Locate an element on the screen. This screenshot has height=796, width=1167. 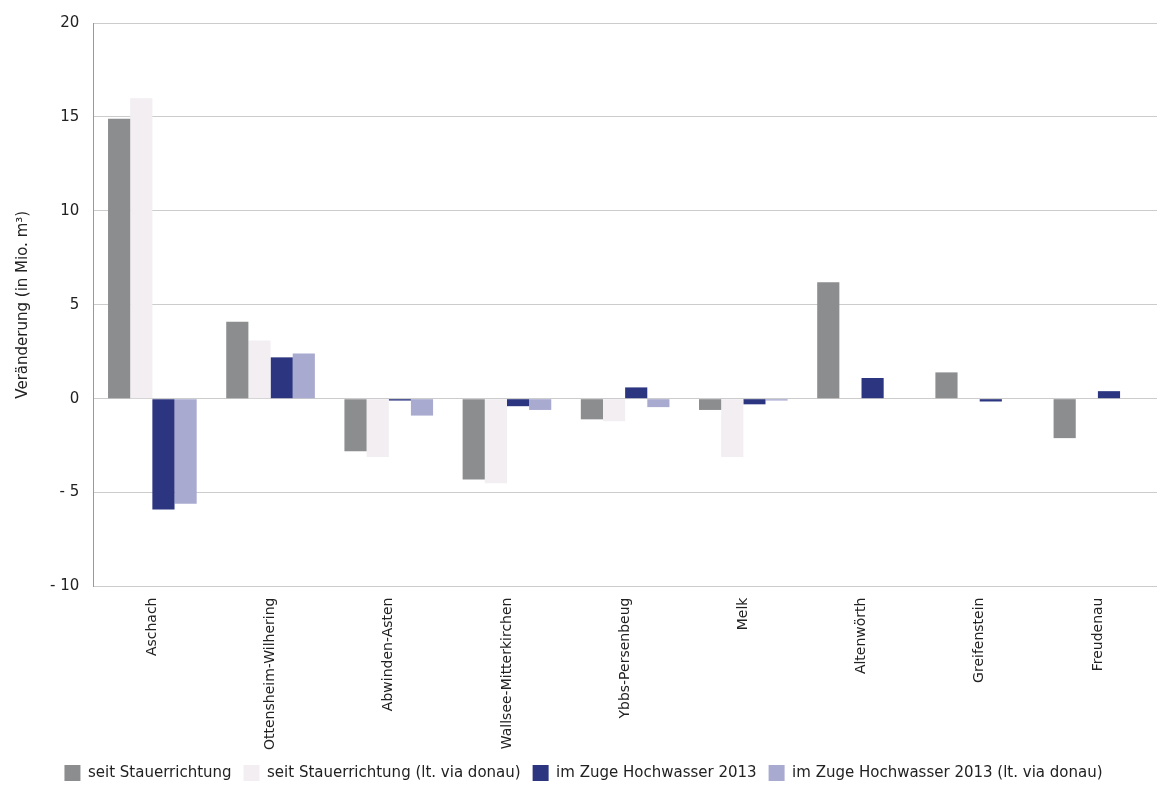
legend-label: seit Stauerrichtung (lt. via donau) is located at coordinates (394, 771).